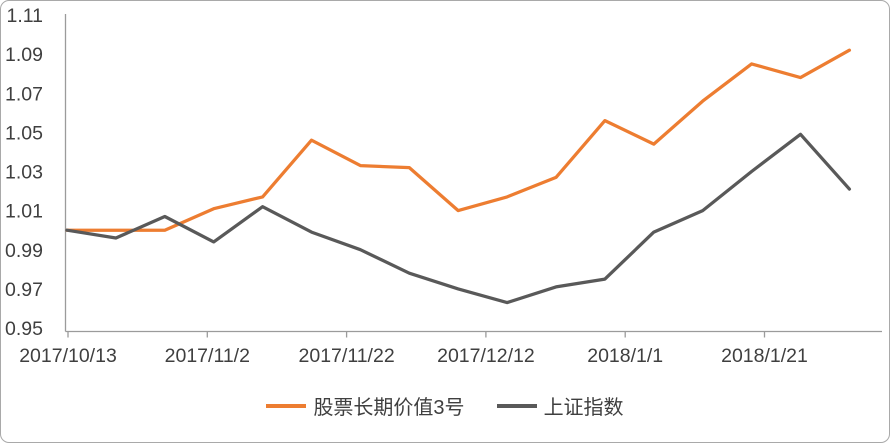 This screenshot has height=443, width=890. I want to click on y-tick-label: 0.95, so click(24, 329).